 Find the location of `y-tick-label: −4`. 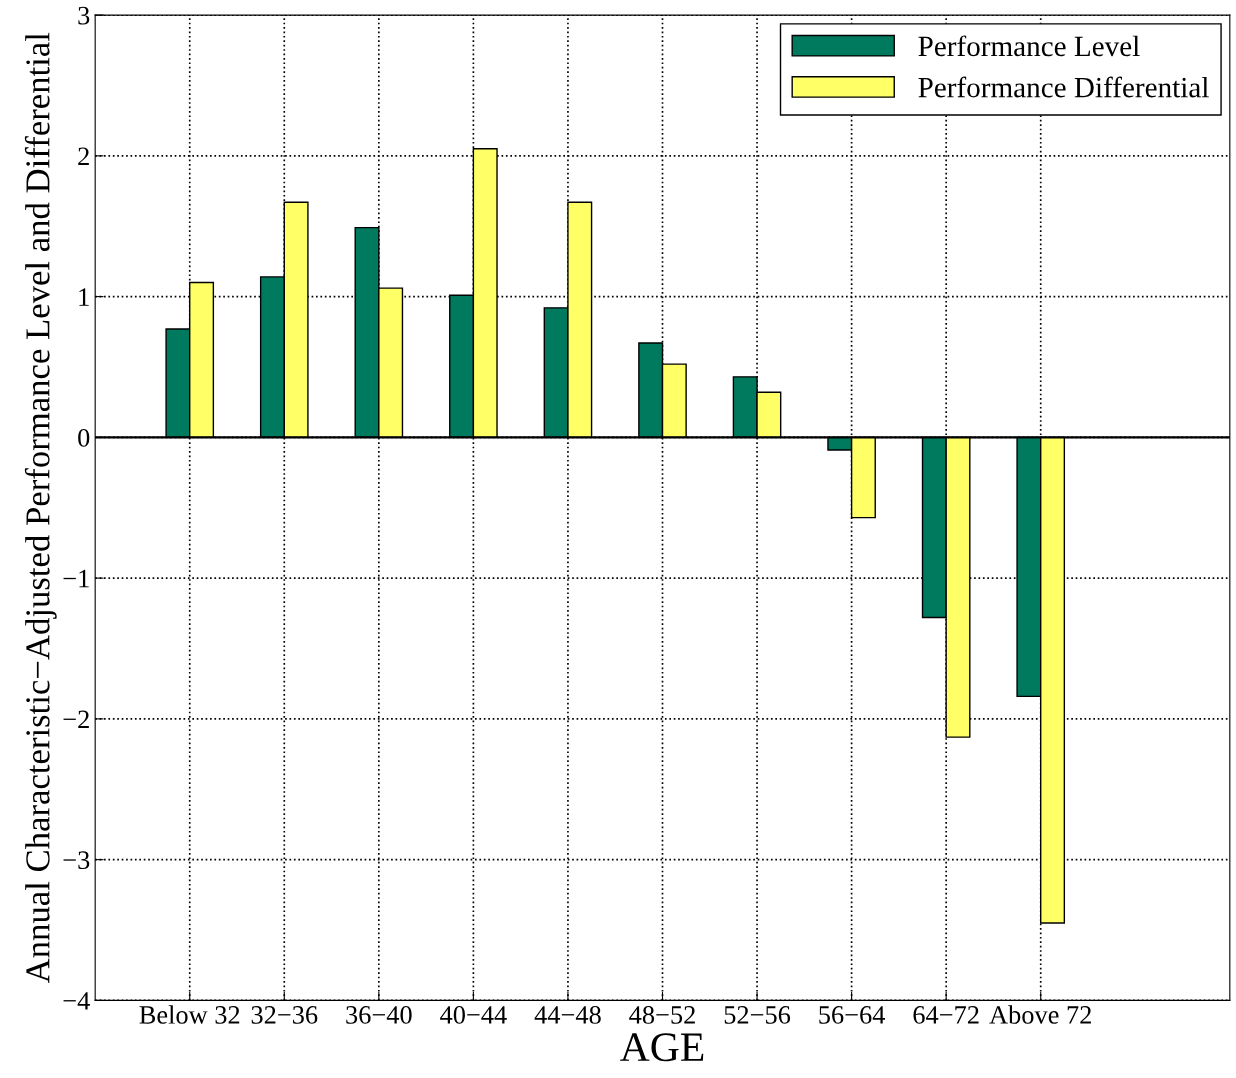

y-tick-label: −4 is located at coordinates (76, 1001).